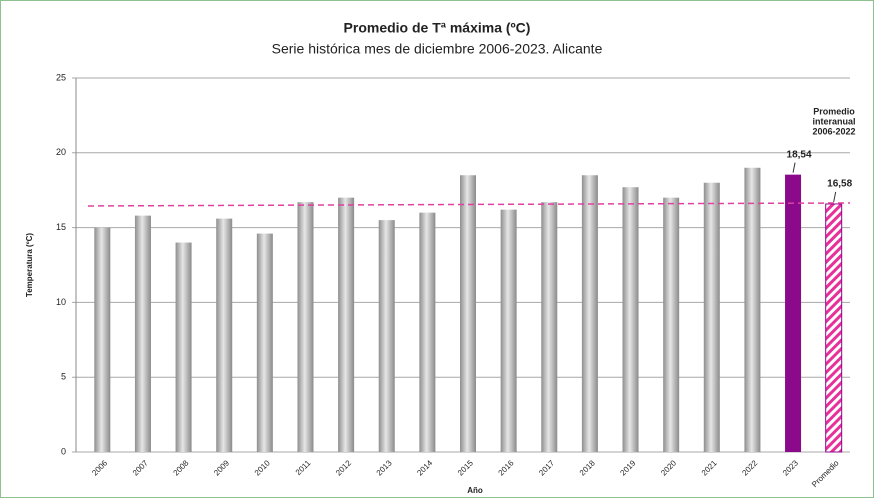 The width and height of the screenshot is (874, 498). What do you see at coordinates (181, 467) in the screenshot?
I see `x-tick-label: 2008` at bounding box center [181, 467].